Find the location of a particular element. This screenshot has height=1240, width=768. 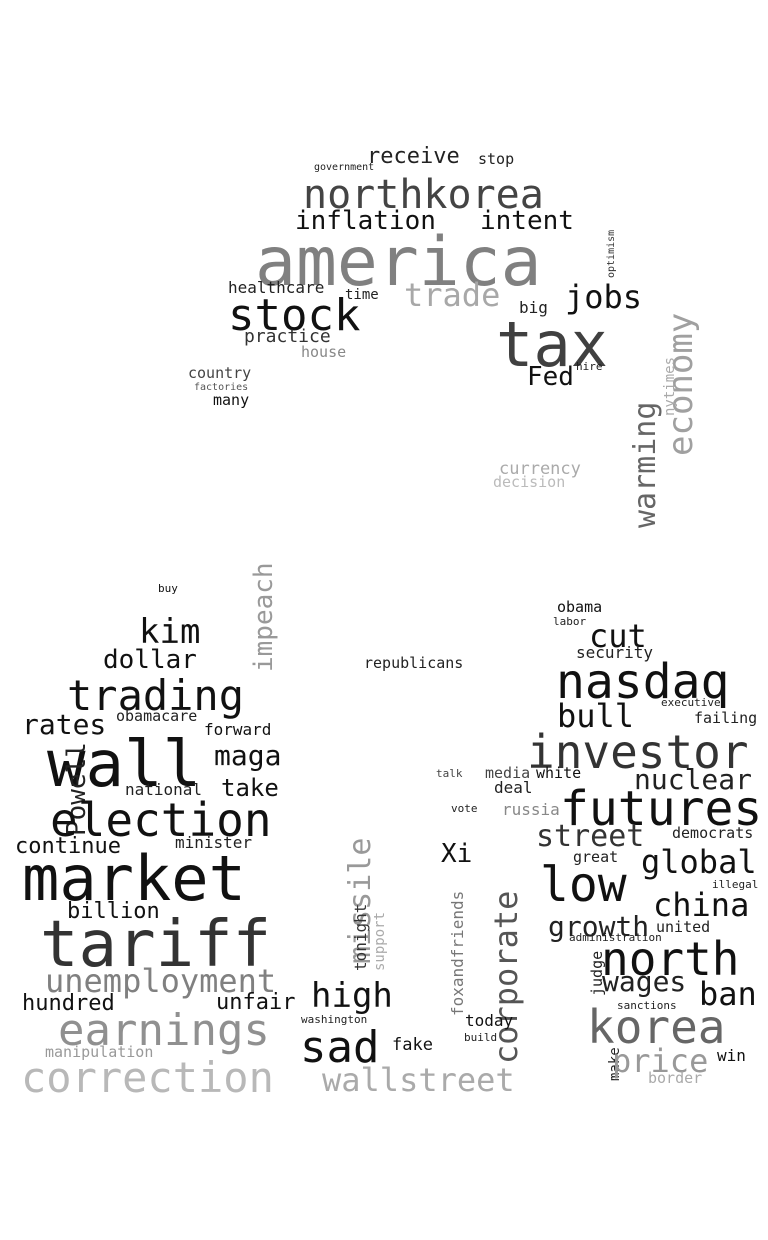

cloud-word: deal is located at coordinates (513, 787).